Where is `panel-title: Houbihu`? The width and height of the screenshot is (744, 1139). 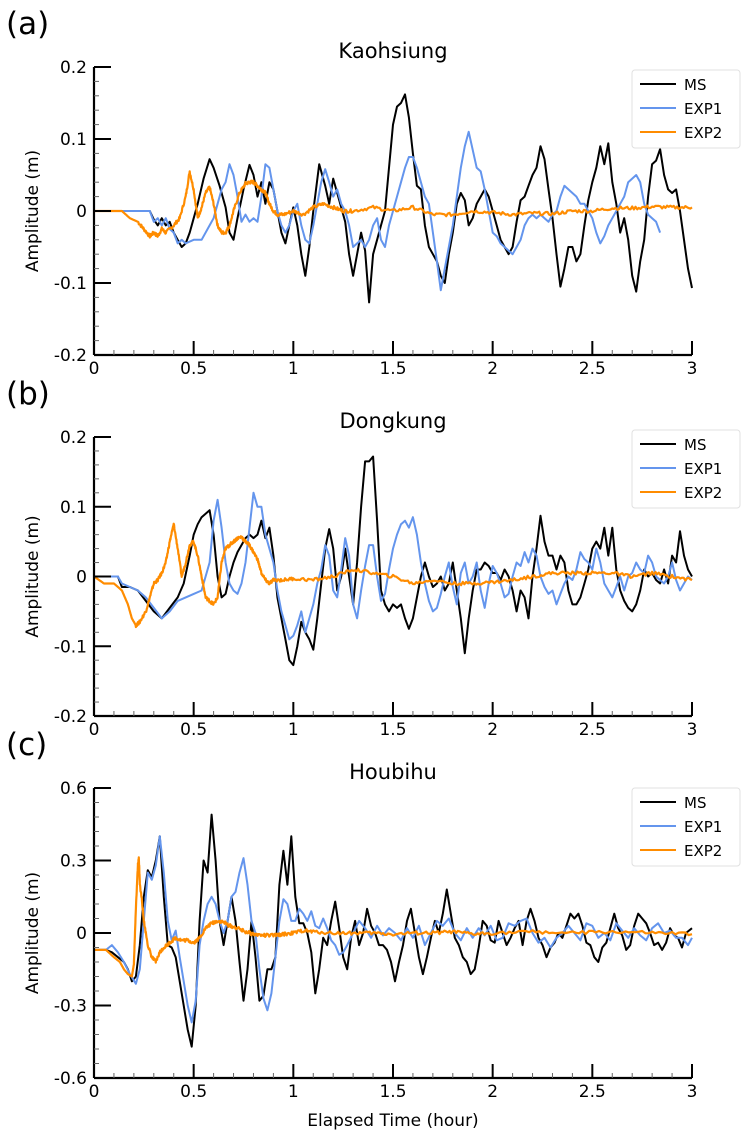
panel-title: Houbihu is located at coordinates (393, 772).